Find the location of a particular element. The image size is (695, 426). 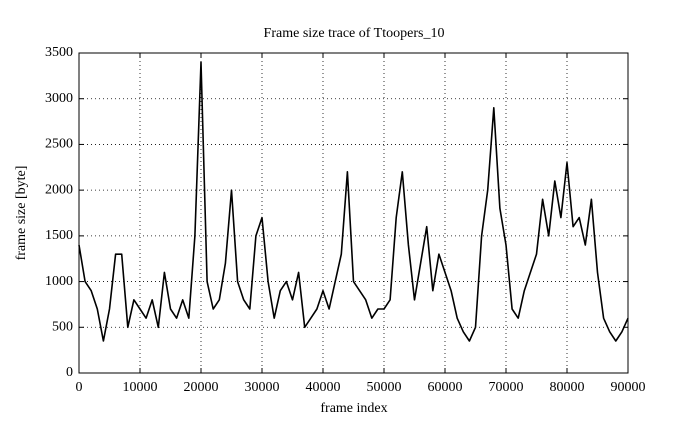

y-tick-label: 2500 is located at coordinates (59, 144).